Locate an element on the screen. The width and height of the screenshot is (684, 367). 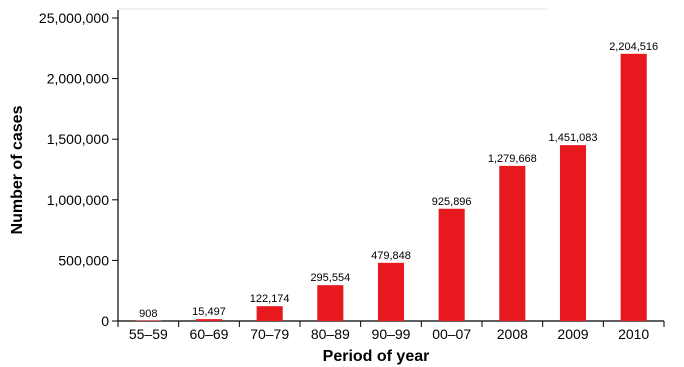
bar-data-label: 15,497 is located at coordinates (209, 312).